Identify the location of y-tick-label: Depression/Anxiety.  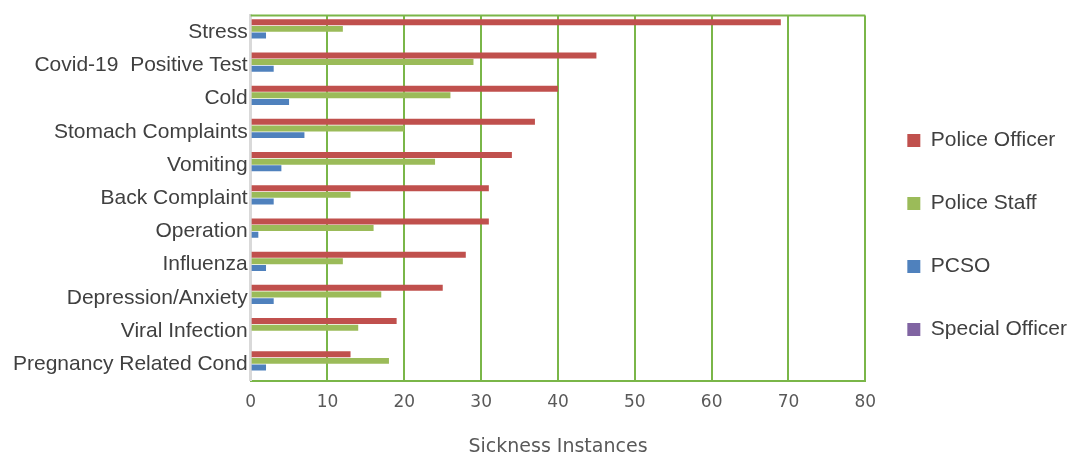
(157, 296).